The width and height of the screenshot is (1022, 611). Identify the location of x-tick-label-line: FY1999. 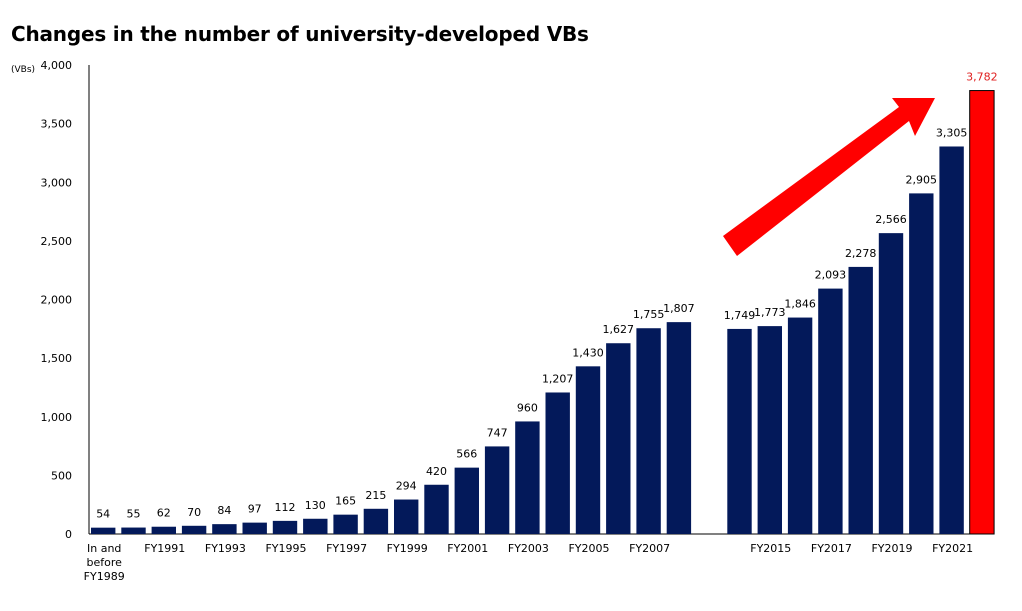
(407, 548).